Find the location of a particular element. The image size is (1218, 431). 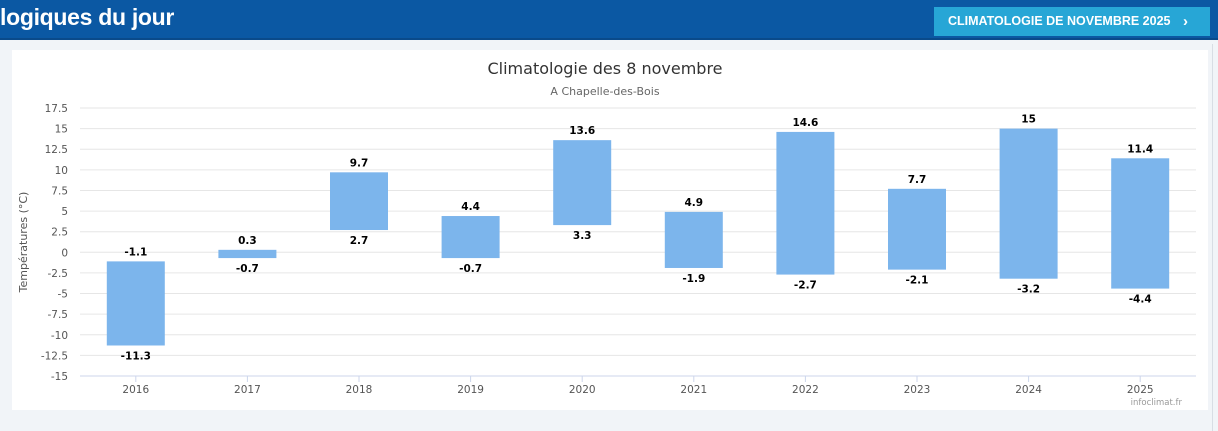

high-data-label: 9.7 is located at coordinates (359, 163).